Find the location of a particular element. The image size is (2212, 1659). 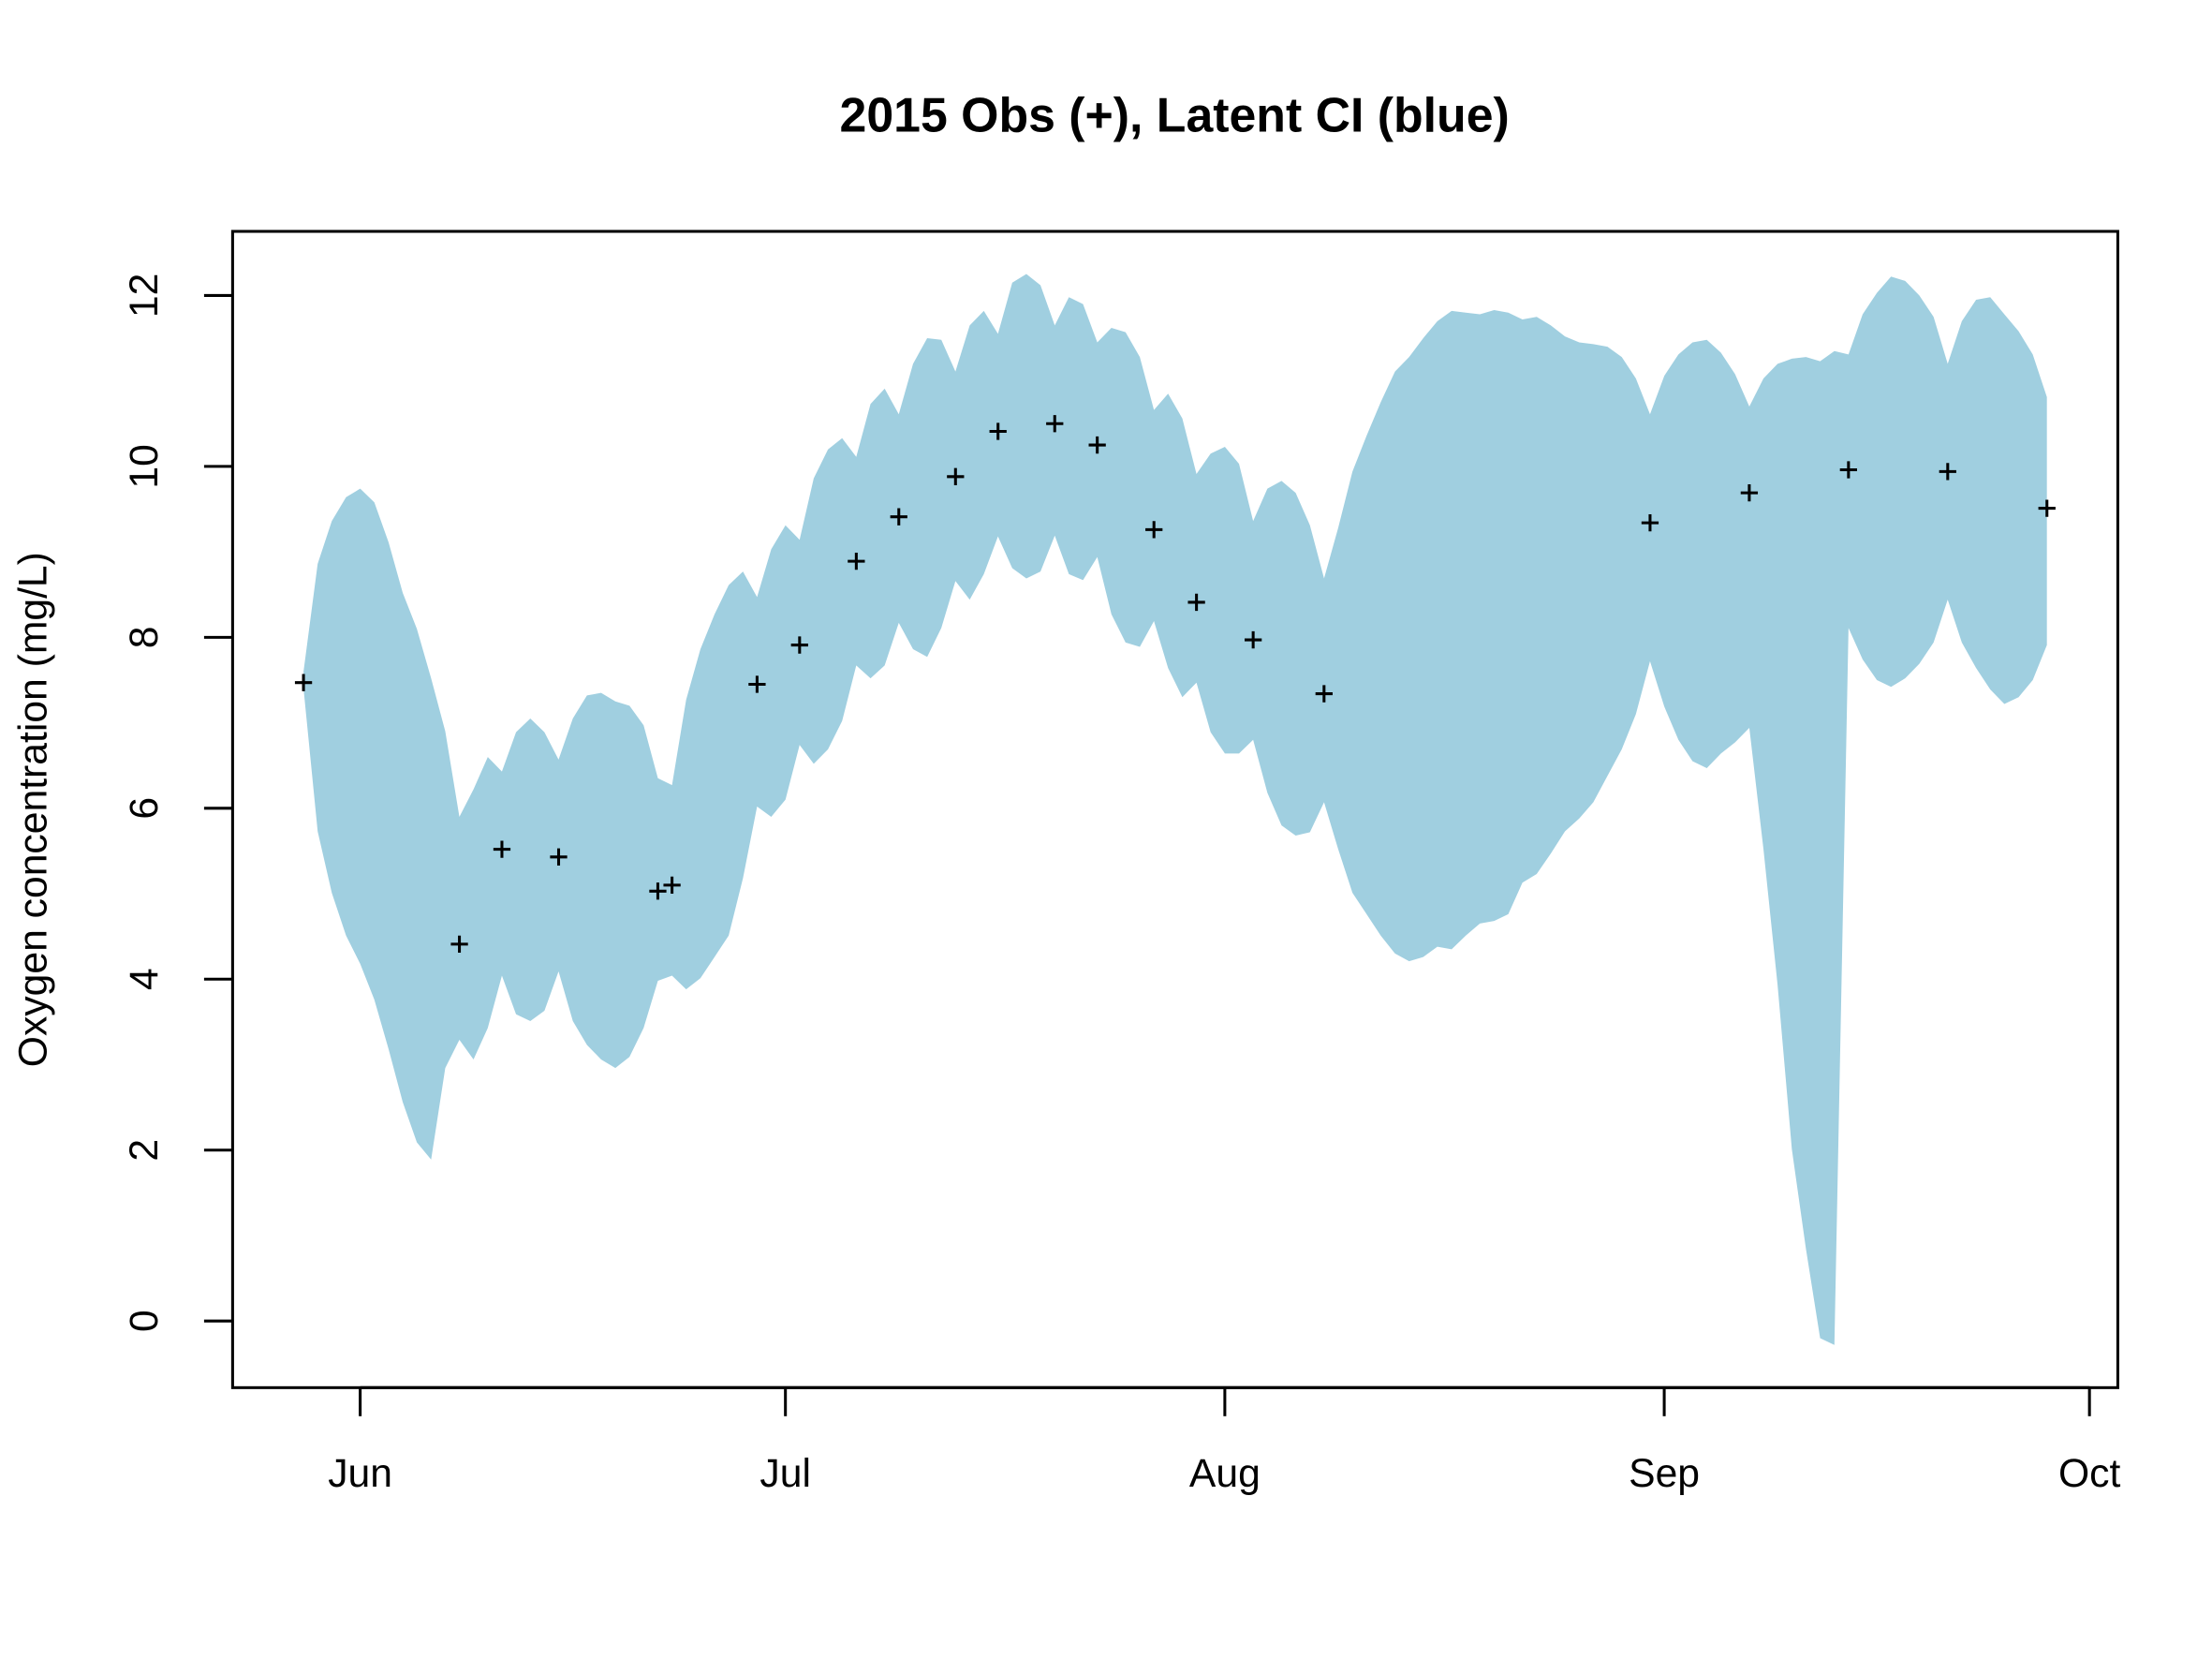

chart-title: 2015 Obs (+), Latent CI (blue) is located at coordinates (1175, 114).